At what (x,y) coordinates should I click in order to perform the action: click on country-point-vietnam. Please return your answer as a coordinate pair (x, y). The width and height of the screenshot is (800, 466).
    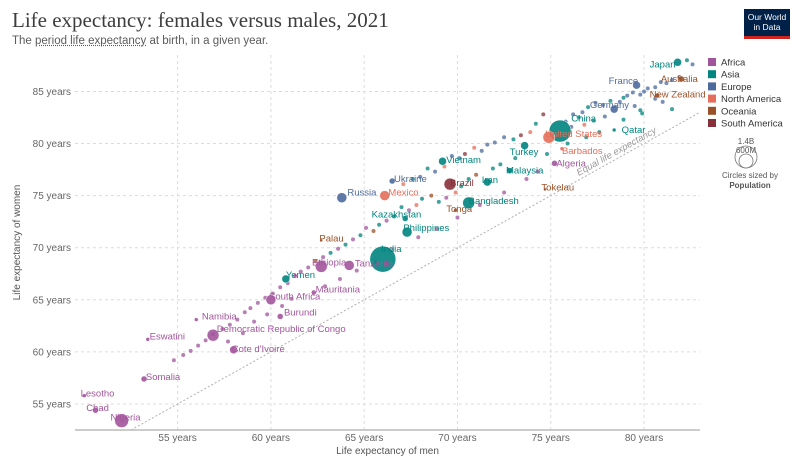
    Looking at the image, I should click on (442, 161).